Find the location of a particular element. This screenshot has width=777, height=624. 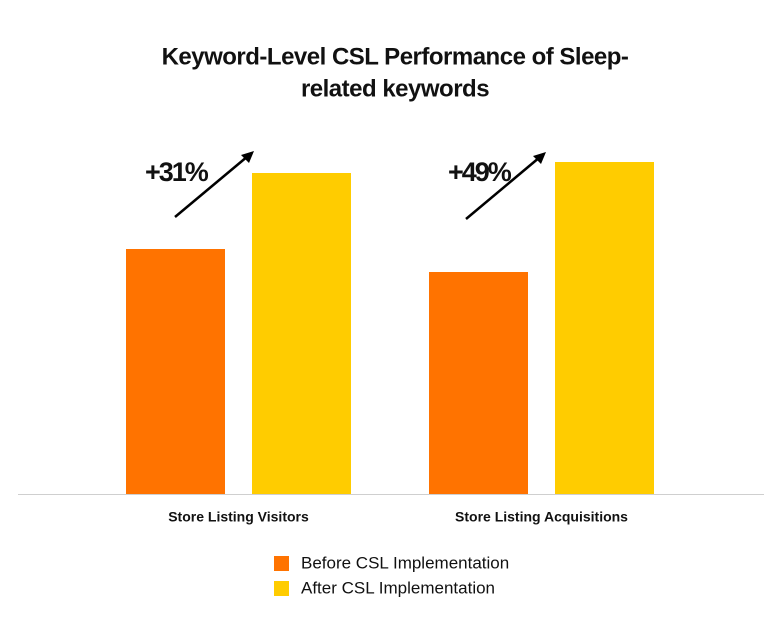

chart-title: related keywords is located at coordinates (395, 88).